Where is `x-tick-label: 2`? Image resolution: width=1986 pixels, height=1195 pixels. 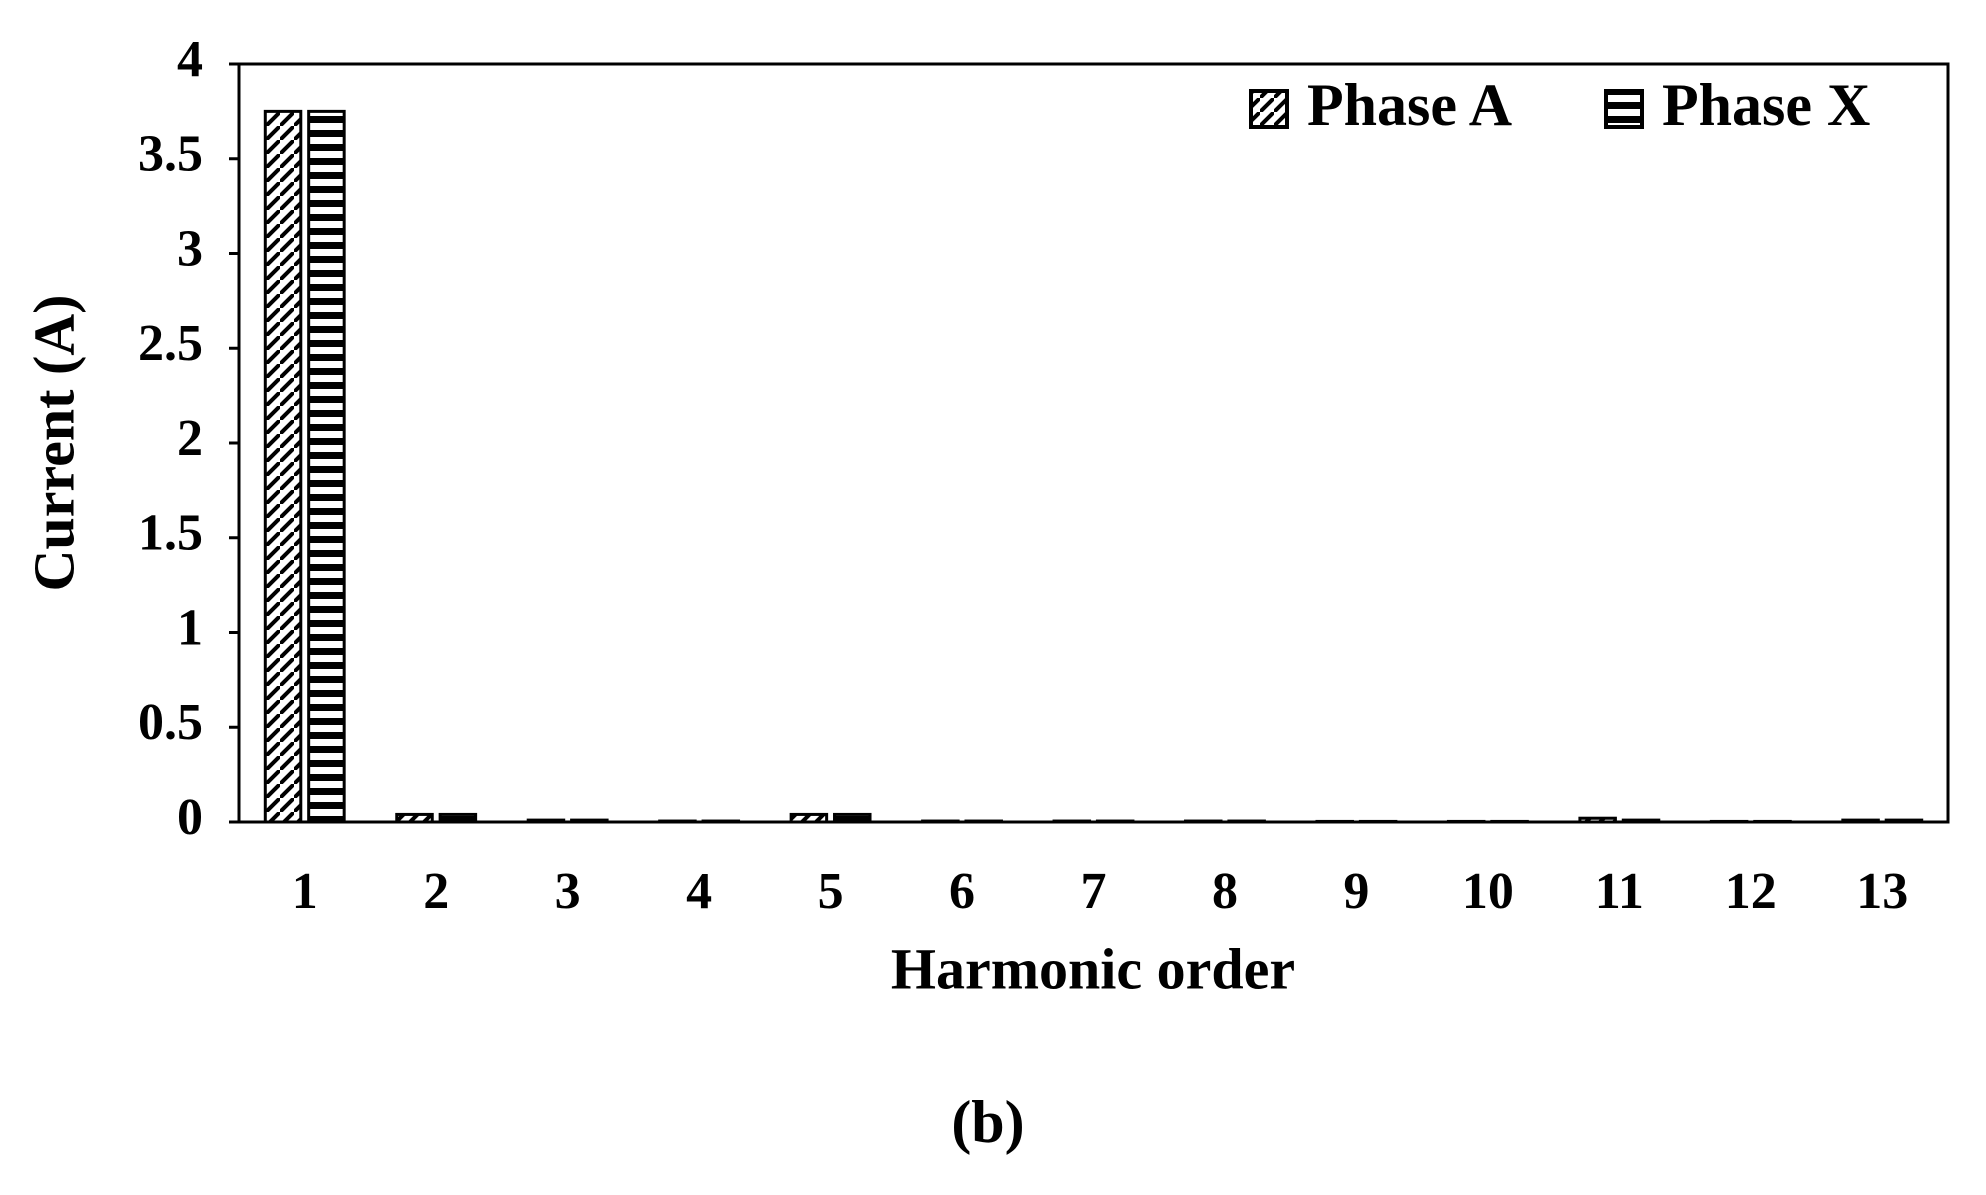 x-tick-label: 2 is located at coordinates (436, 891).